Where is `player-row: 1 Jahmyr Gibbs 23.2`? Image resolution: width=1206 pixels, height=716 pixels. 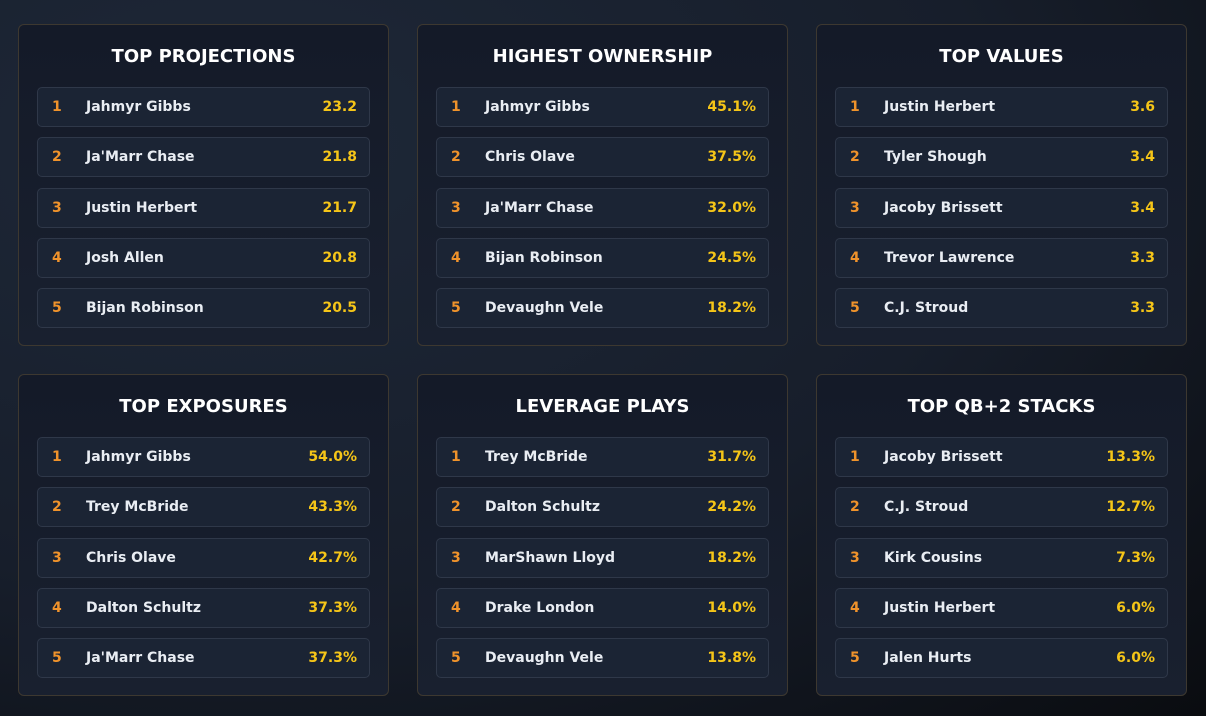 player-row: 1 Jahmyr Gibbs 23.2 is located at coordinates (203, 107).